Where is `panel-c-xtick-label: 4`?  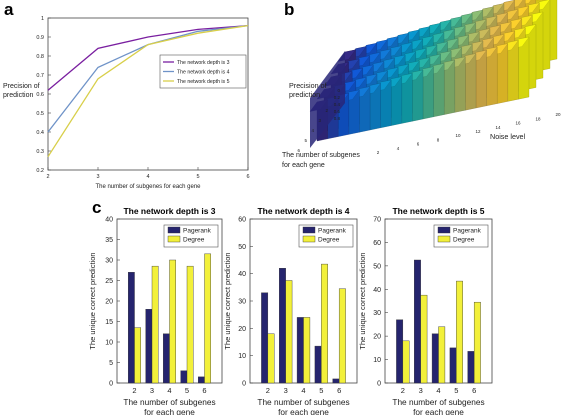 panel-c-xtick-label: 4 is located at coordinates (438, 390).